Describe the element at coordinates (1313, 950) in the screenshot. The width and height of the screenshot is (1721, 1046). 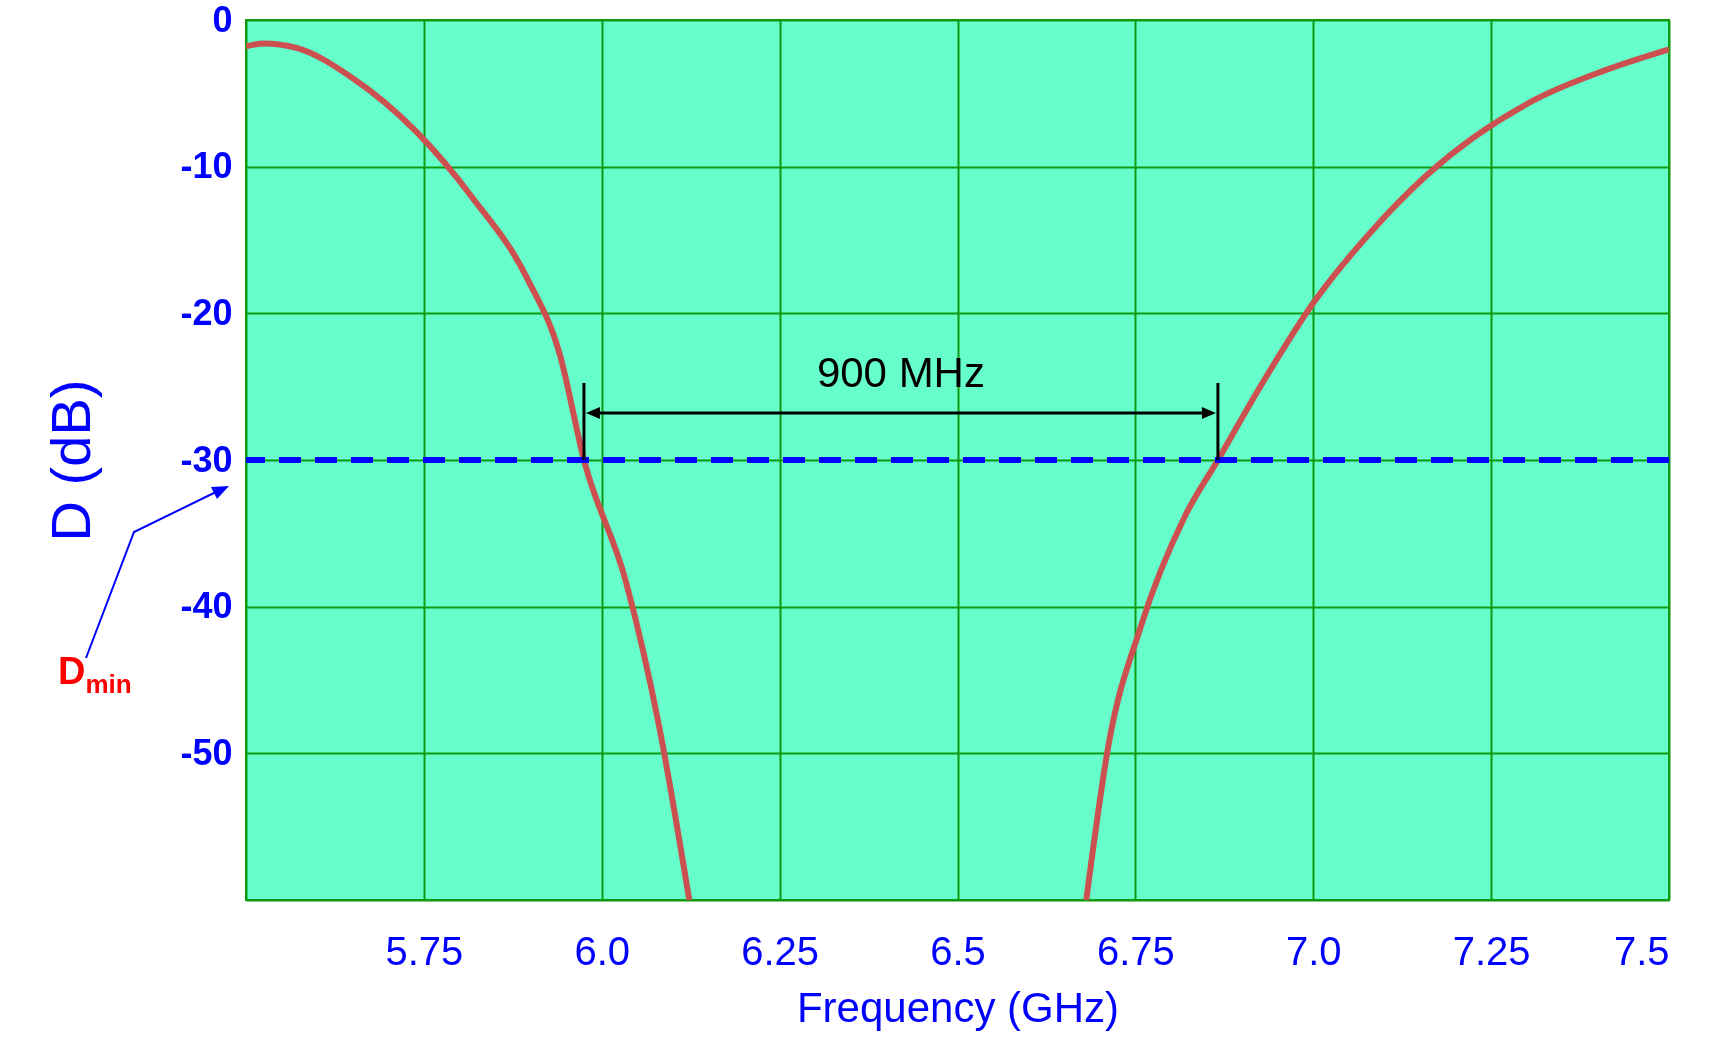
I see `x-tick-label: 7.0` at that location.